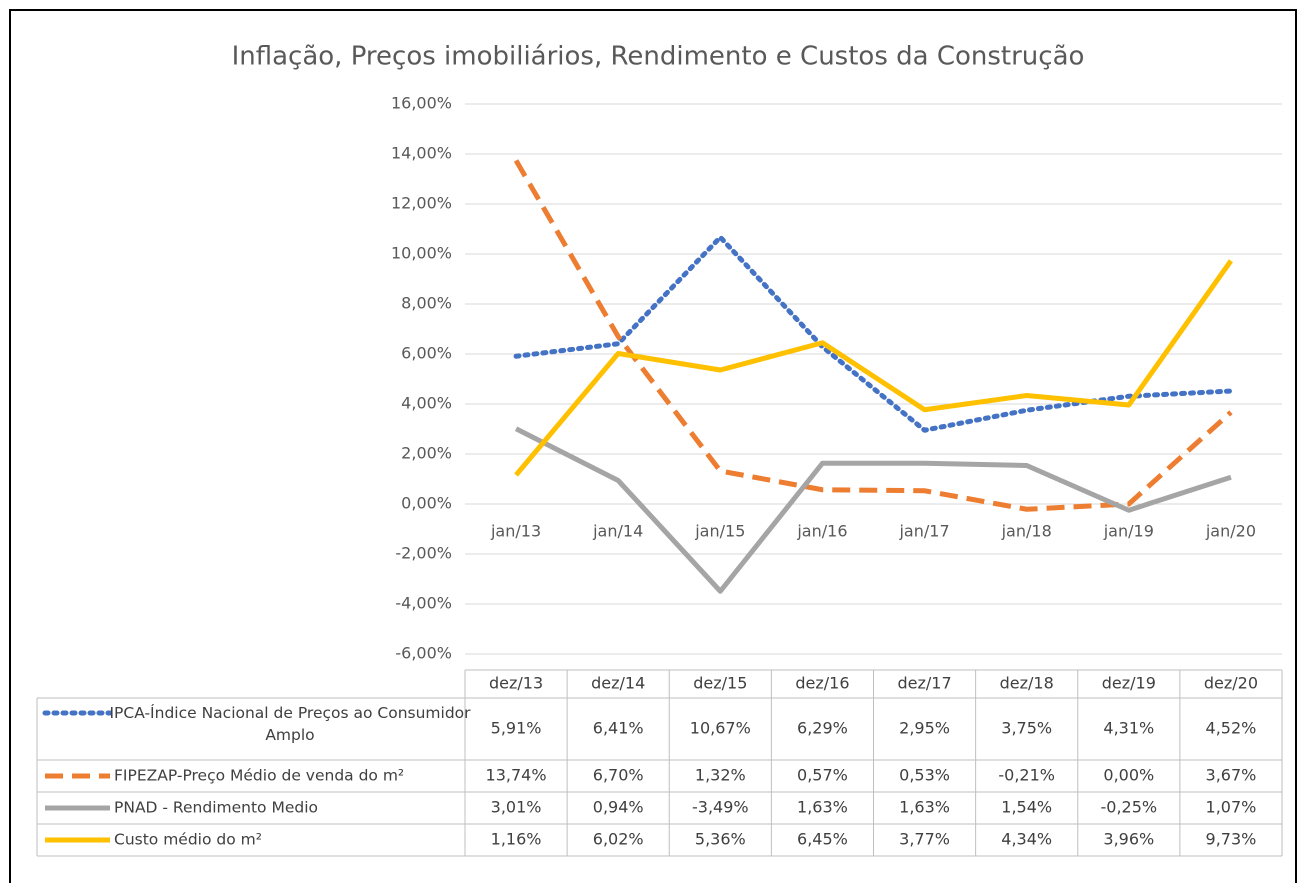 The width and height of the screenshot is (1297, 883). Describe the element at coordinates (1027, 683) in the screenshot. I see `table-header: dez/18` at that location.